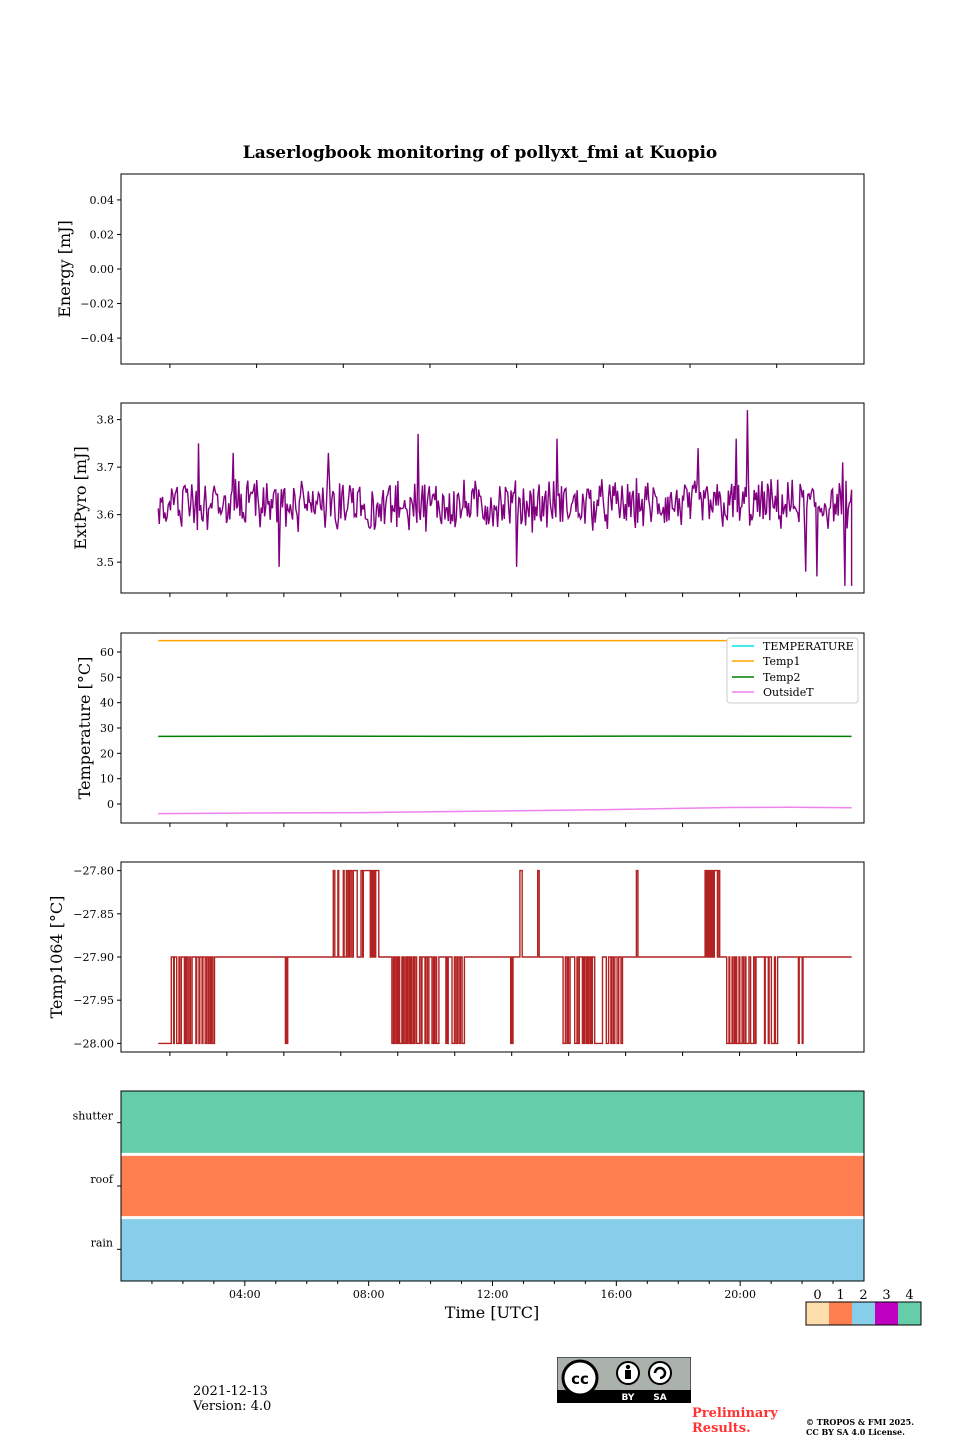 The image size is (960, 1440). I want to click on cc-logo-glyph: cc, so click(580, 1379).